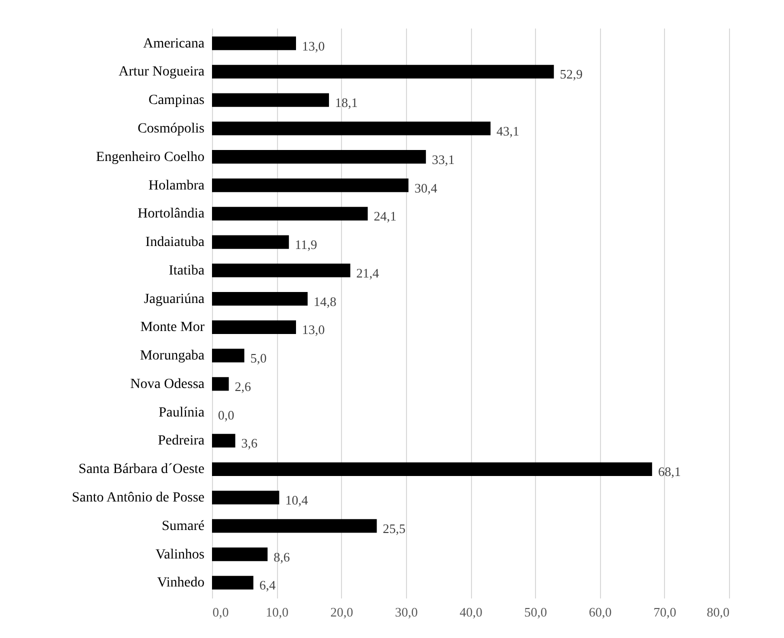 The height and width of the screenshot is (638, 784). Describe the element at coordinates (243, 386) in the screenshot. I see `data-label: 2,6` at that location.